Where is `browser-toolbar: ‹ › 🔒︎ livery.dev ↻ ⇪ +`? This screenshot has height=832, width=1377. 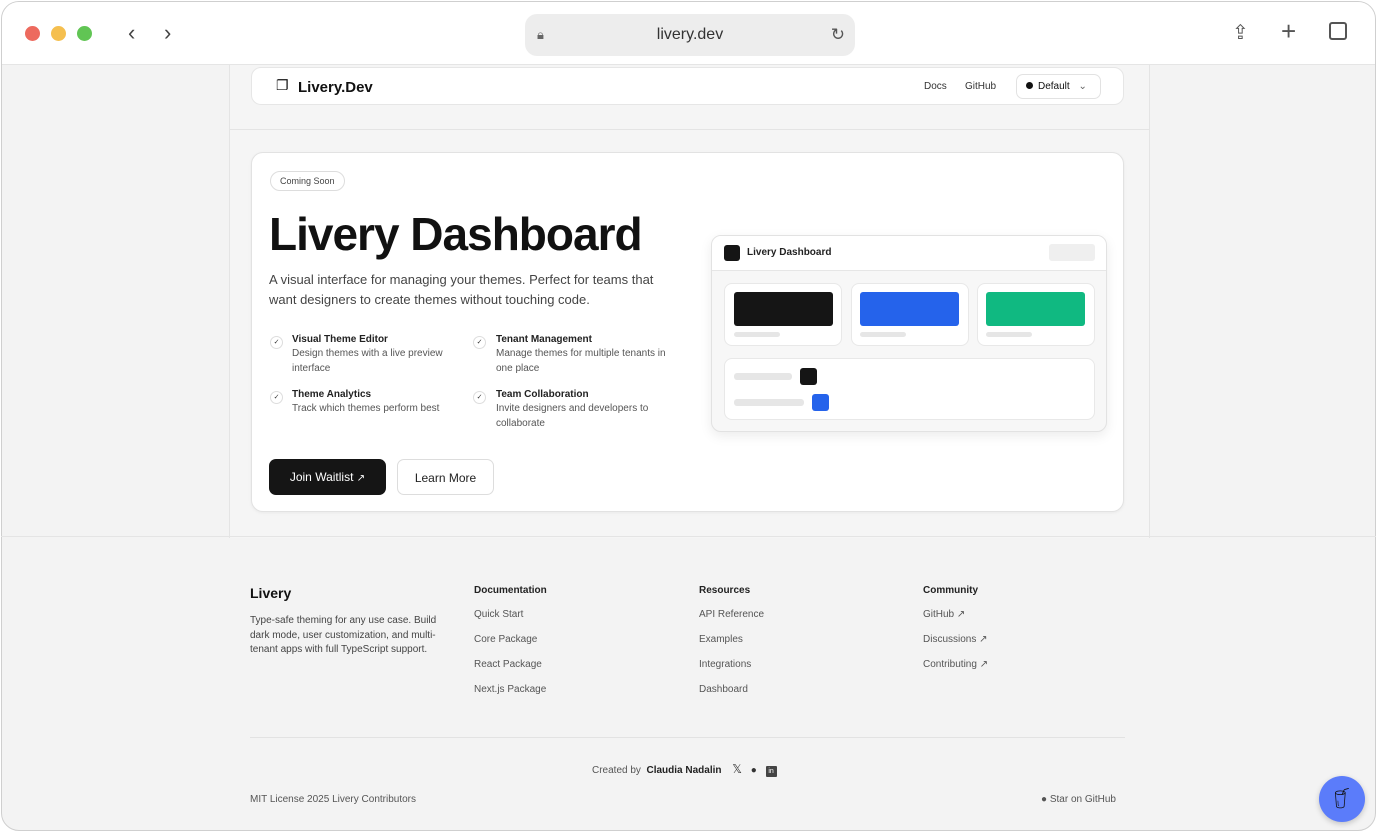
browser-toolbar: ‹ › 🔒︎ livery.dev ↻ ⇪ + is located at coordinates (688, 33).